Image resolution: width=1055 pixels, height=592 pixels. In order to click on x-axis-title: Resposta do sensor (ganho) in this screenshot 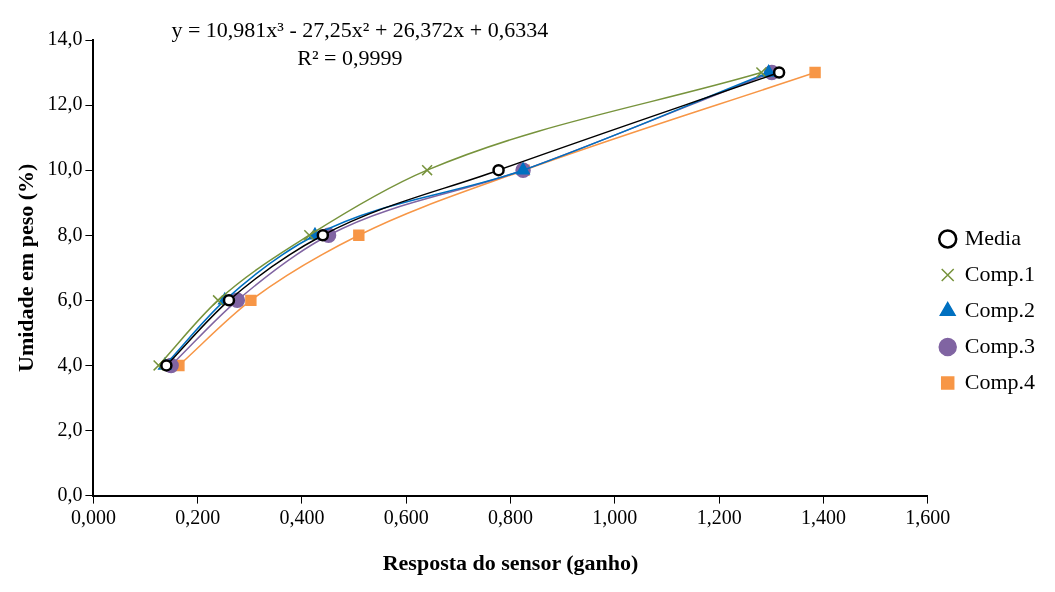, I will do `click(510, 563)`.